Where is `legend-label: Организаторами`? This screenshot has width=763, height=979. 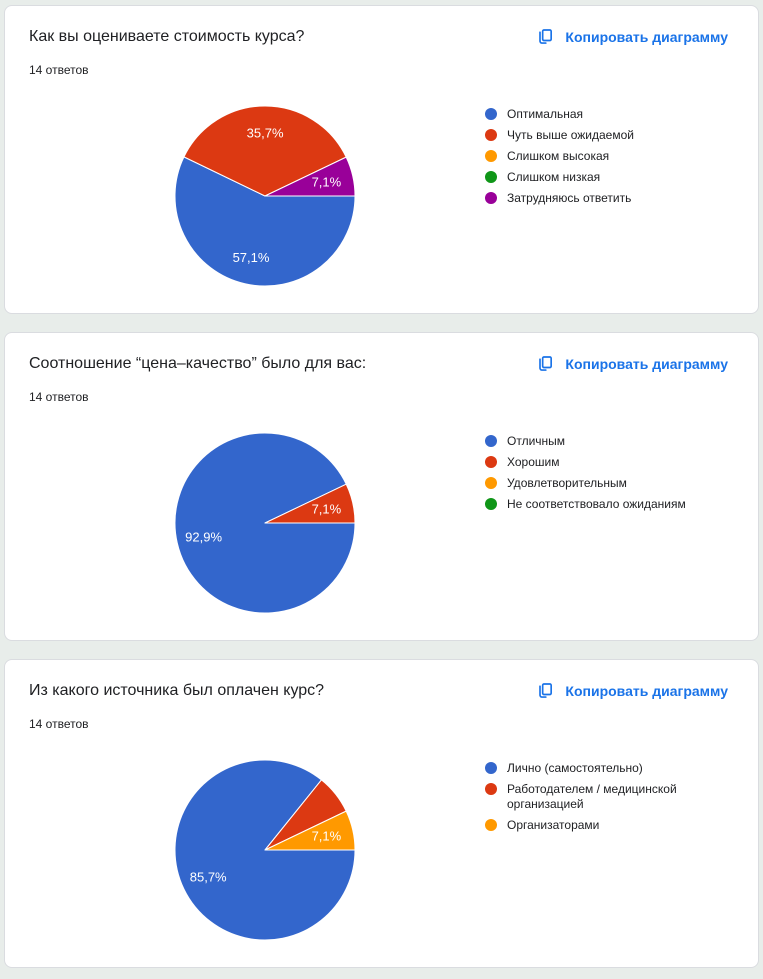 legend-label: Организаторами is located at coordinates (553, 825).